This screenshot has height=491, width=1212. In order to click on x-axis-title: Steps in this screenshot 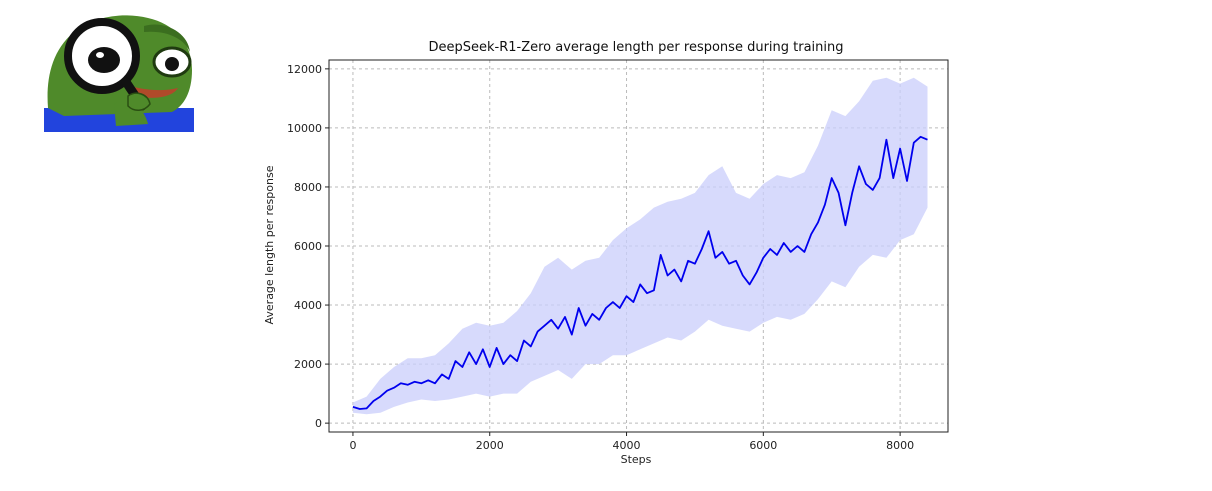, I will do `click(636, 459)`.